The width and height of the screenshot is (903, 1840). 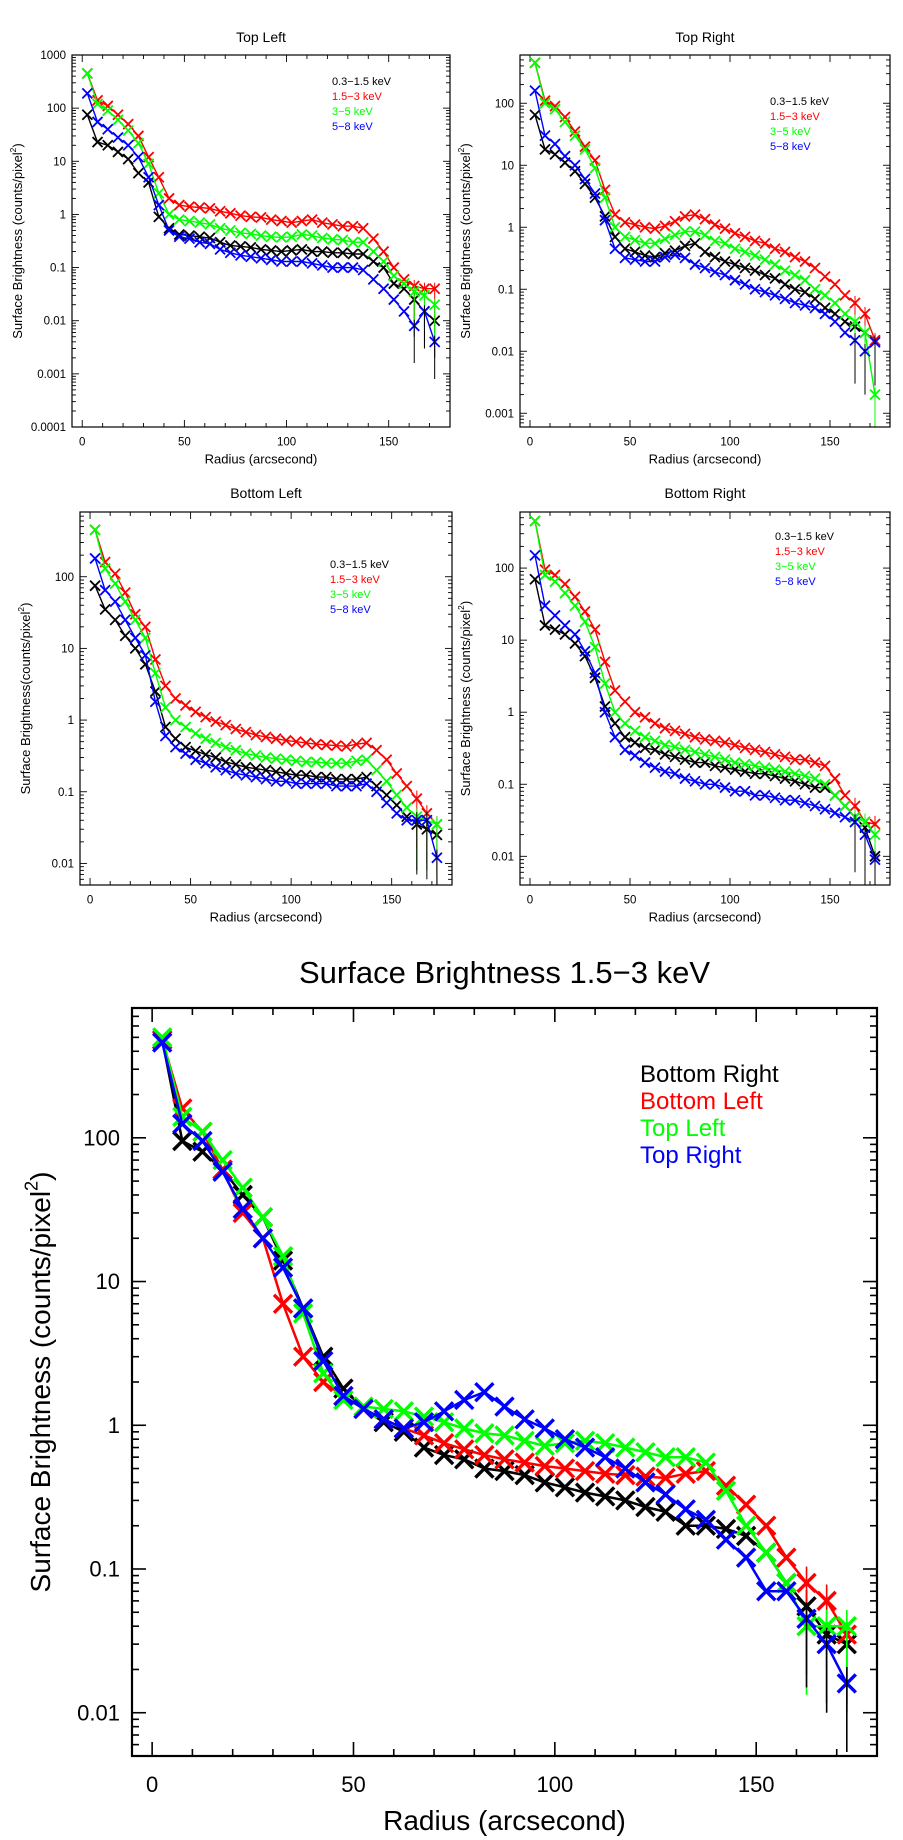 I want to click on y-tick-label: 1000, so click(x=53, y=56).